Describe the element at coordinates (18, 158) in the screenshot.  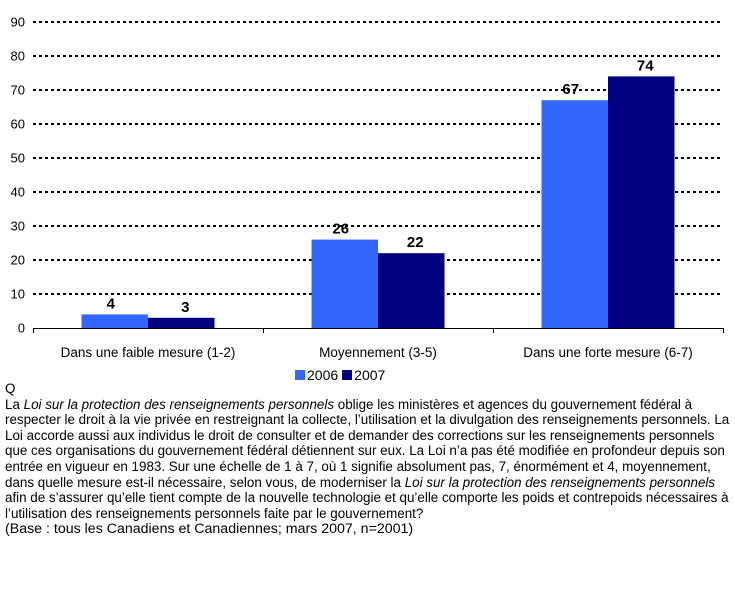
I see `y-tick-label: 50` at that location.